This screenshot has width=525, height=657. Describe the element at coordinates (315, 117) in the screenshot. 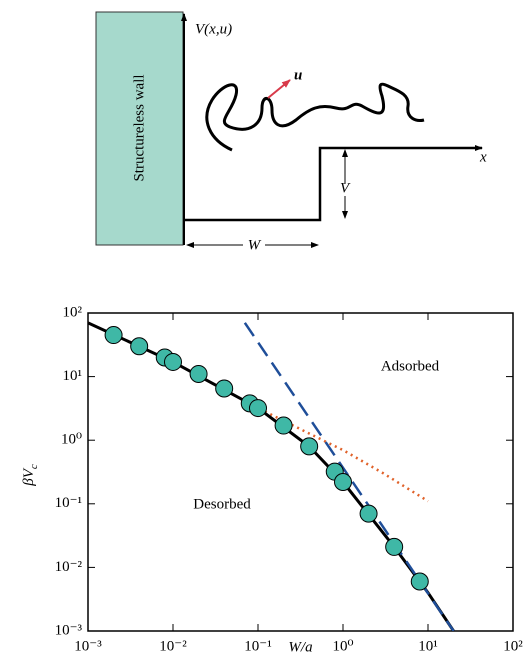

I see `polymer-chain` at that location.